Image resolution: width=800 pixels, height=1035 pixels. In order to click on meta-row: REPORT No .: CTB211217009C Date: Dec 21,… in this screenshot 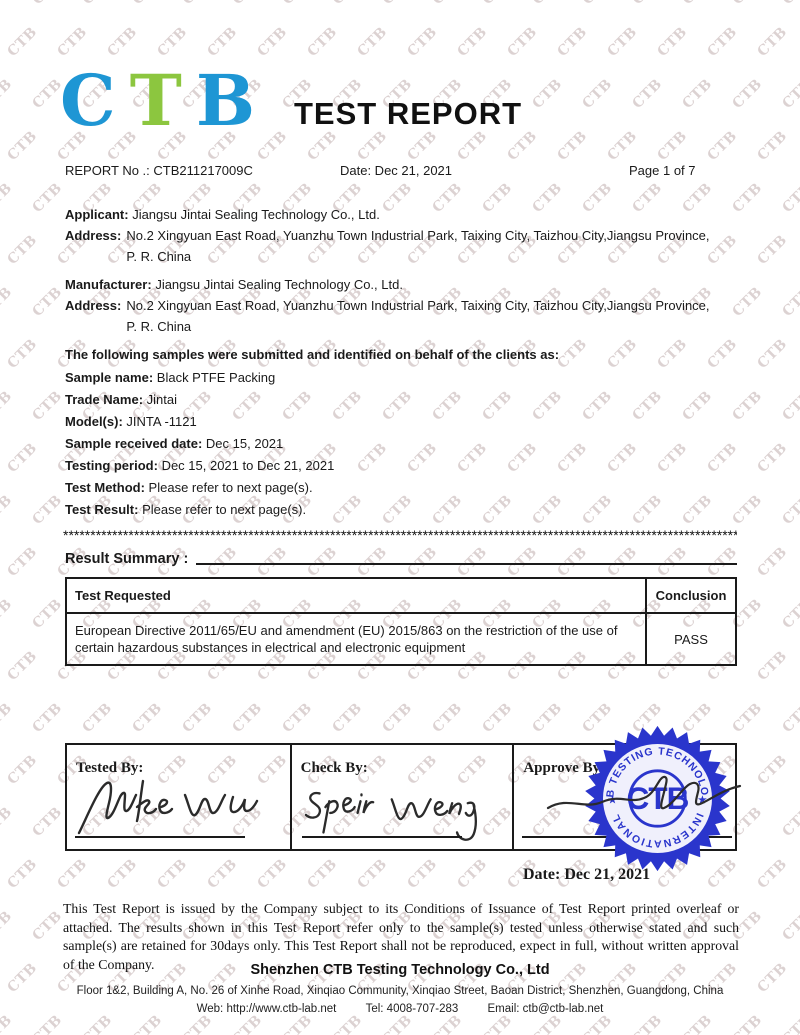, I will do `click(400, 172)`.